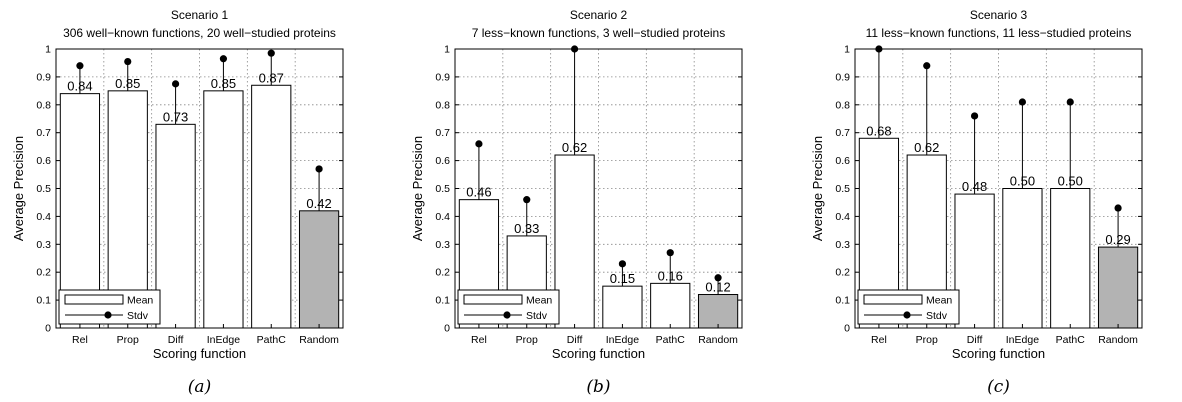  Describe the element at coordinates (200, 15) in the screenshot. I see `chart-title: Scenario 1` at that location.